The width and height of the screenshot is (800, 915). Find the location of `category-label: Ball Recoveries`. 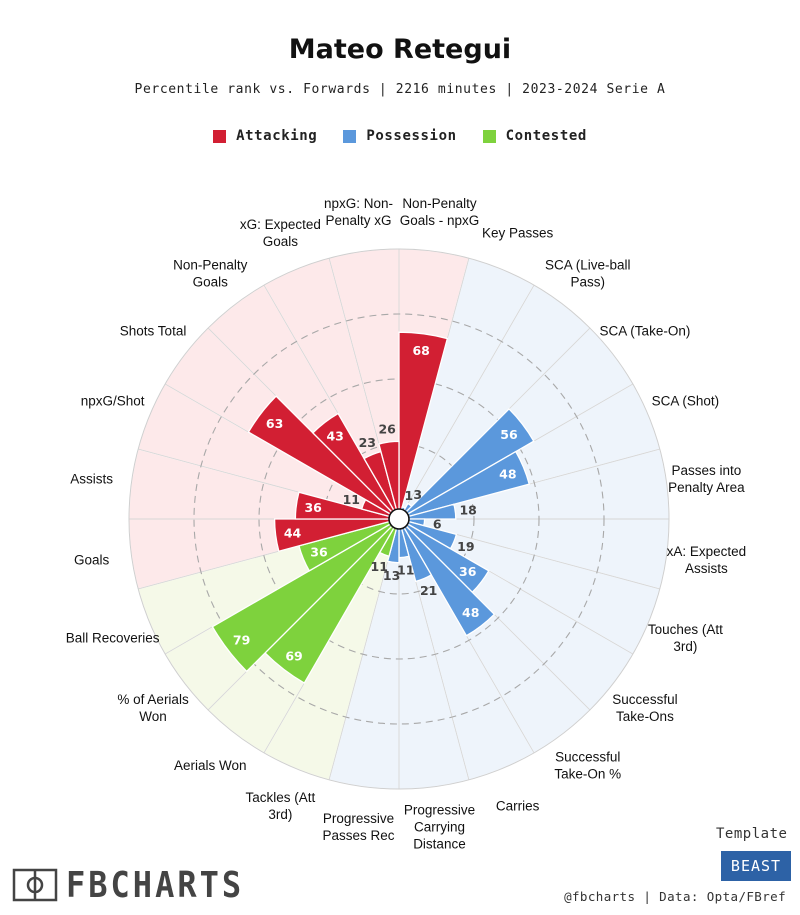

category-label: Ball Recoveries is located at coordinates (113, 638).